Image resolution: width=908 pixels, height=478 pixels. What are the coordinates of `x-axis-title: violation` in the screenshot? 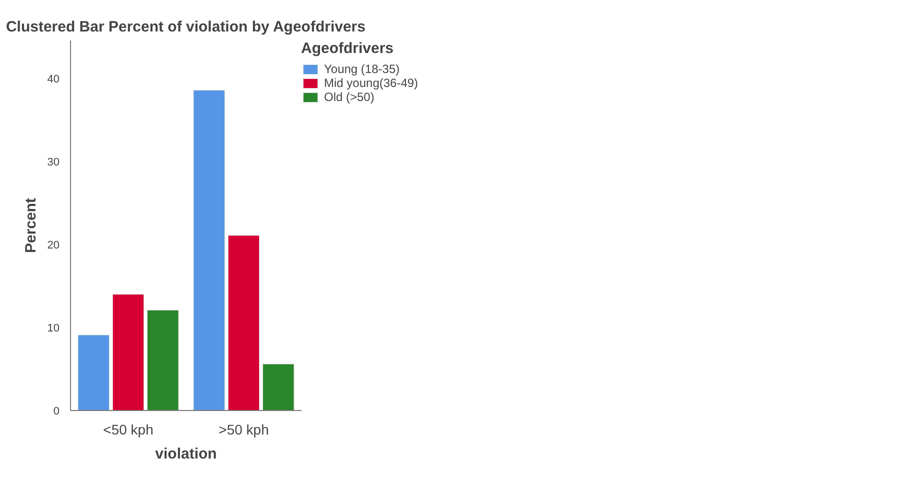 It's located at (186, 454).